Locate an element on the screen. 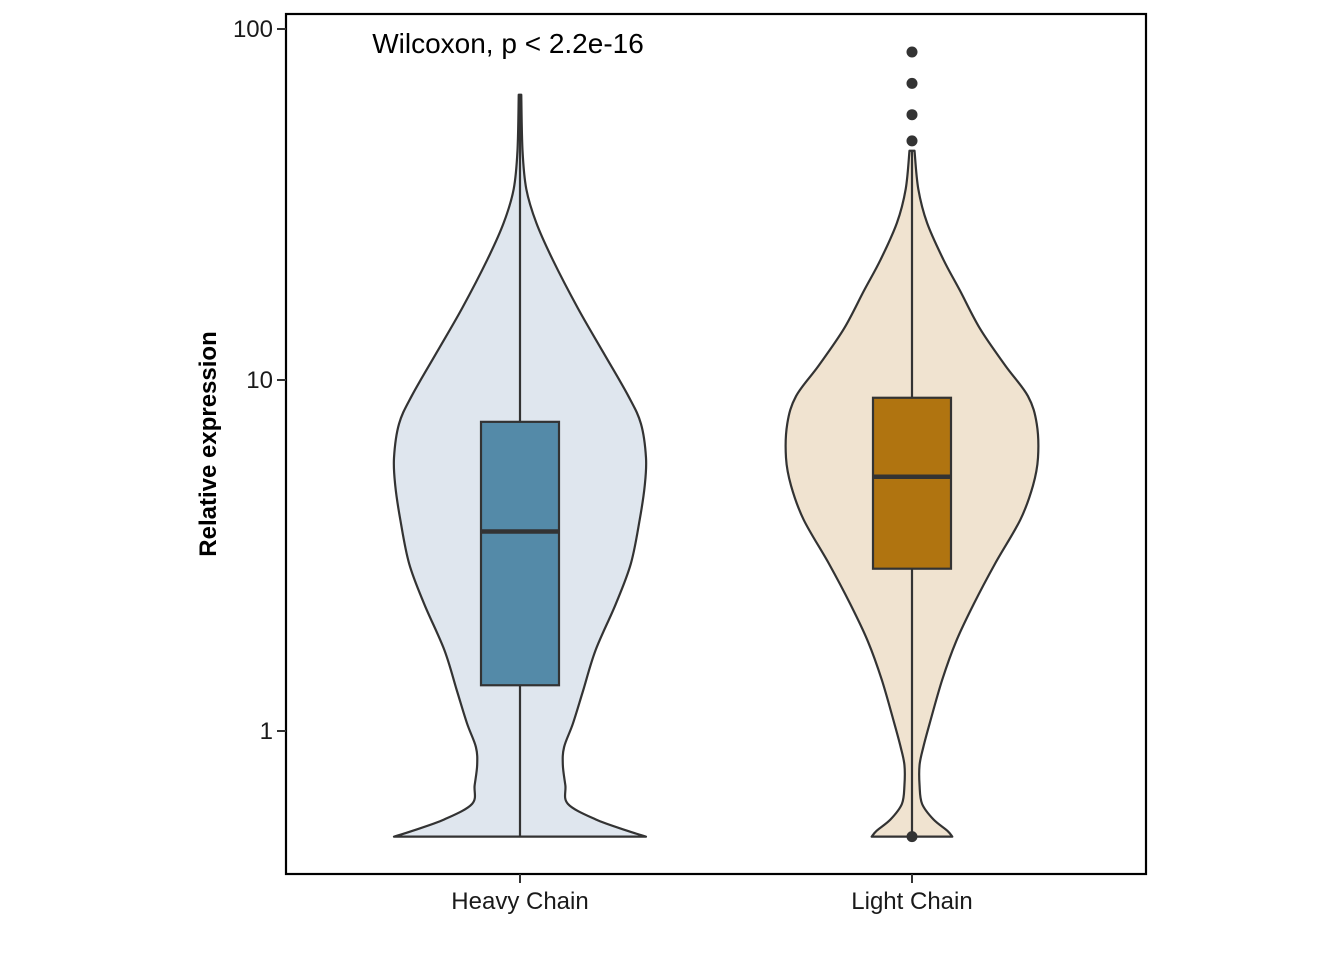  y-axis-title: Relative expression is located at coordinates (208, 443).